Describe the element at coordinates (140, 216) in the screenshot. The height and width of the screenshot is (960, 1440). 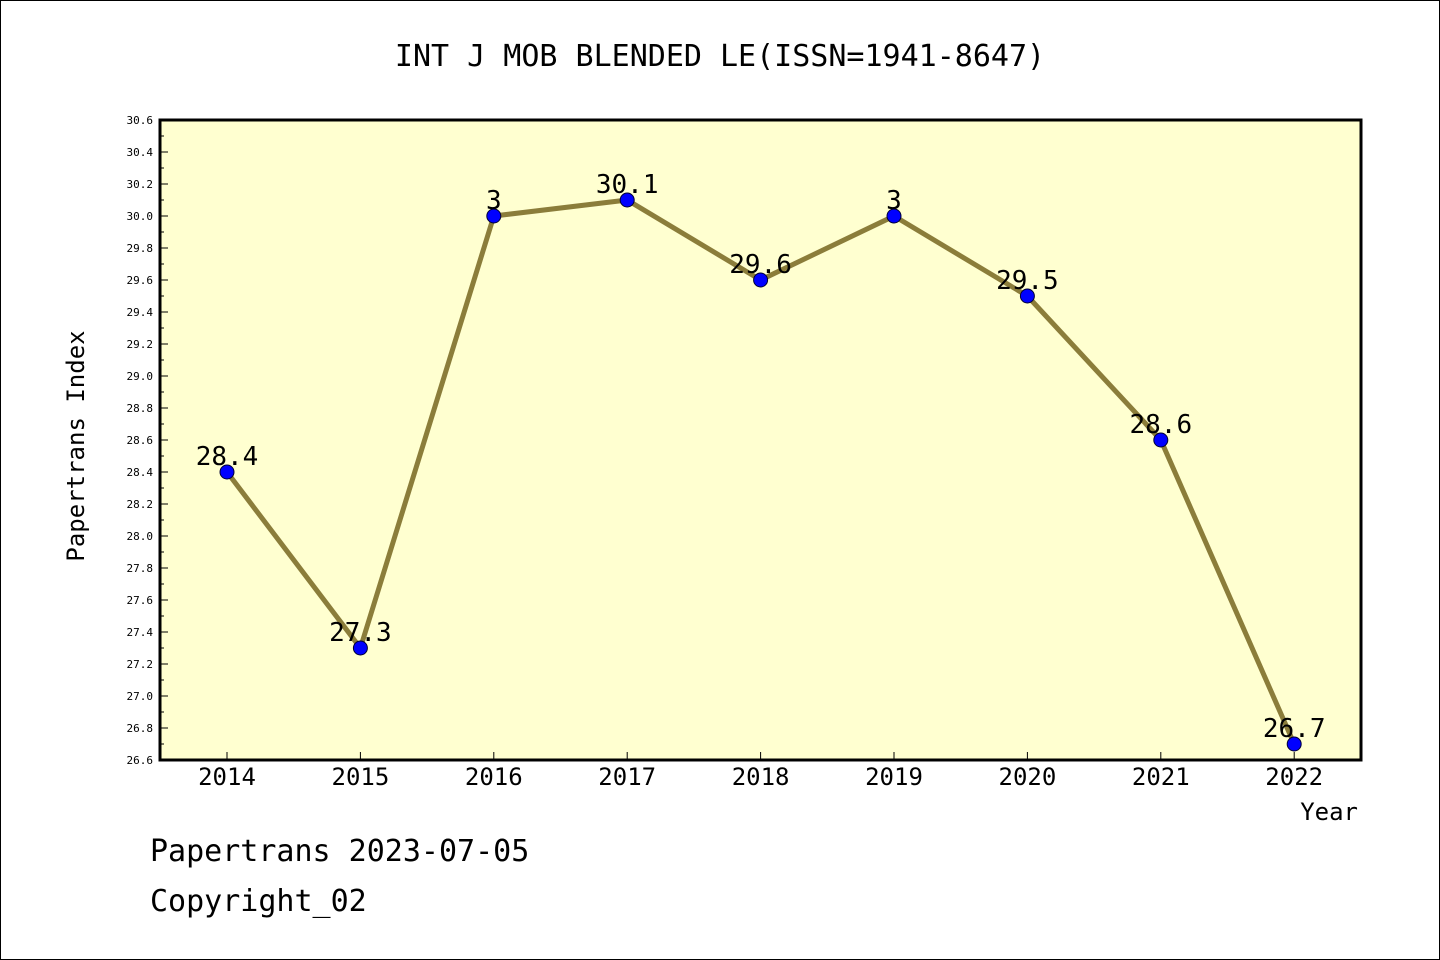
I see `y-tick-label: 30.0` at that location.